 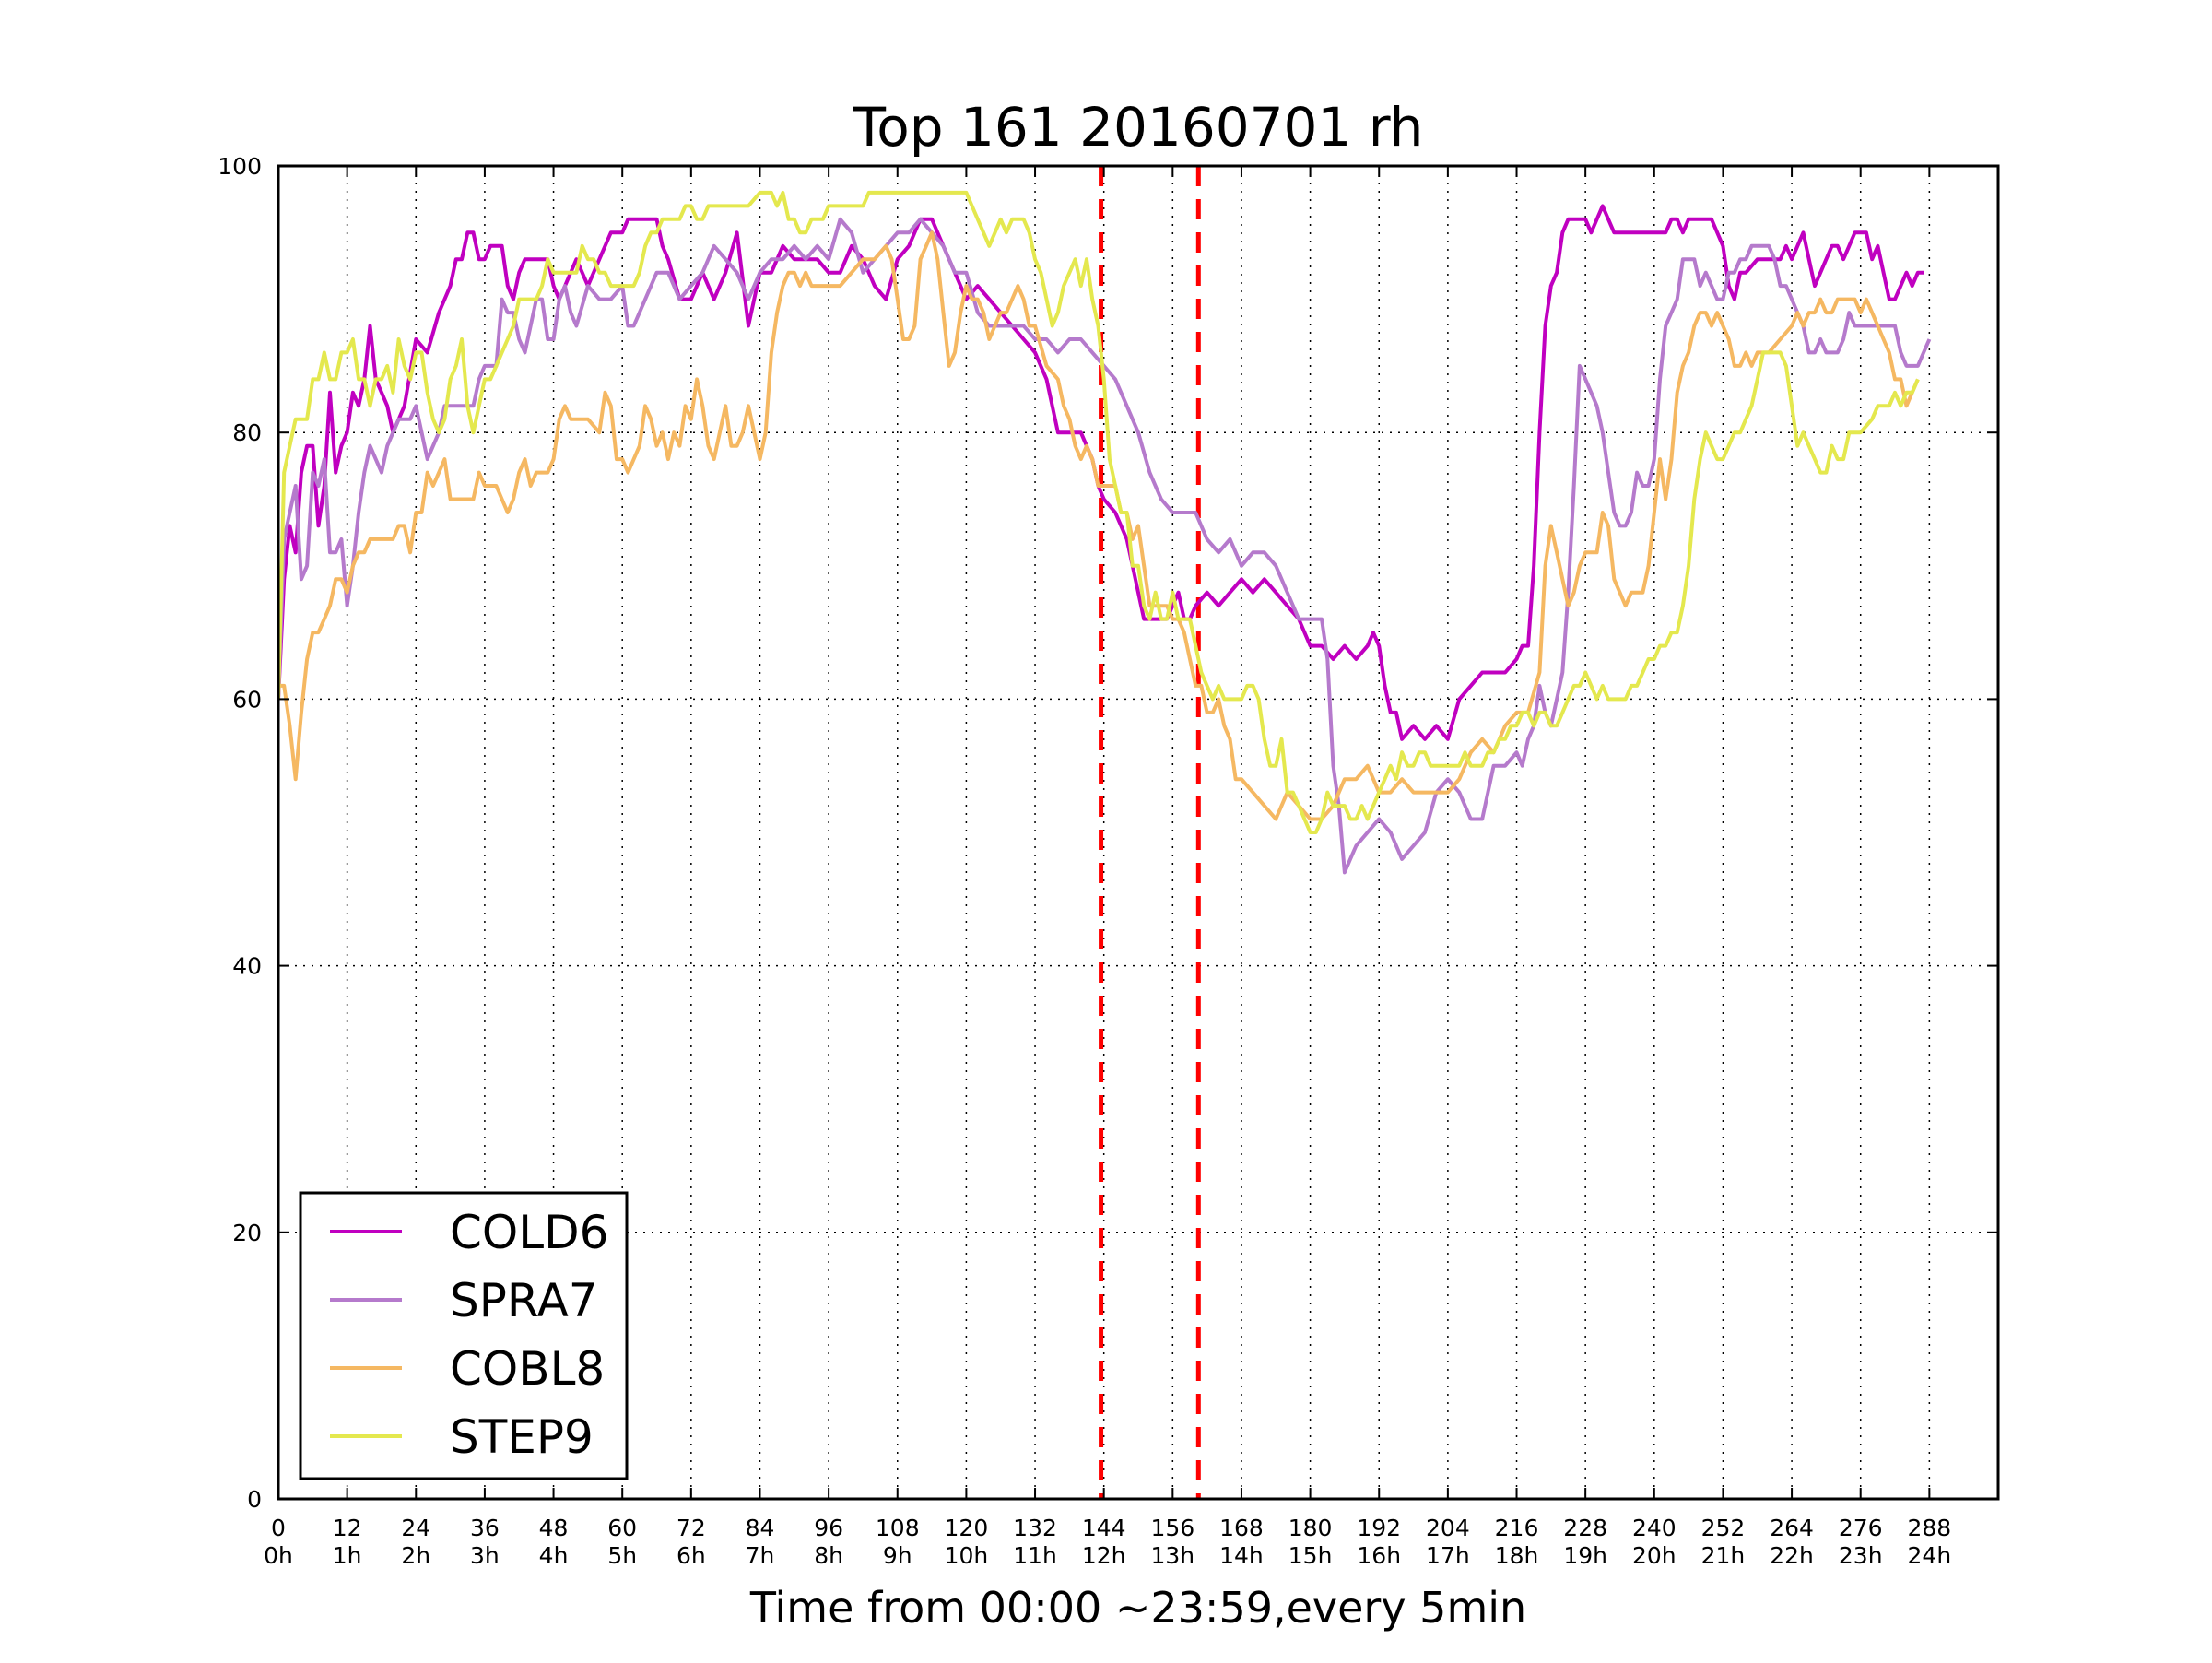 What do you see at coordinates (247, 699) in the screenshot?
I see `y-tick-label: 60` at bounding box center [247, 699].